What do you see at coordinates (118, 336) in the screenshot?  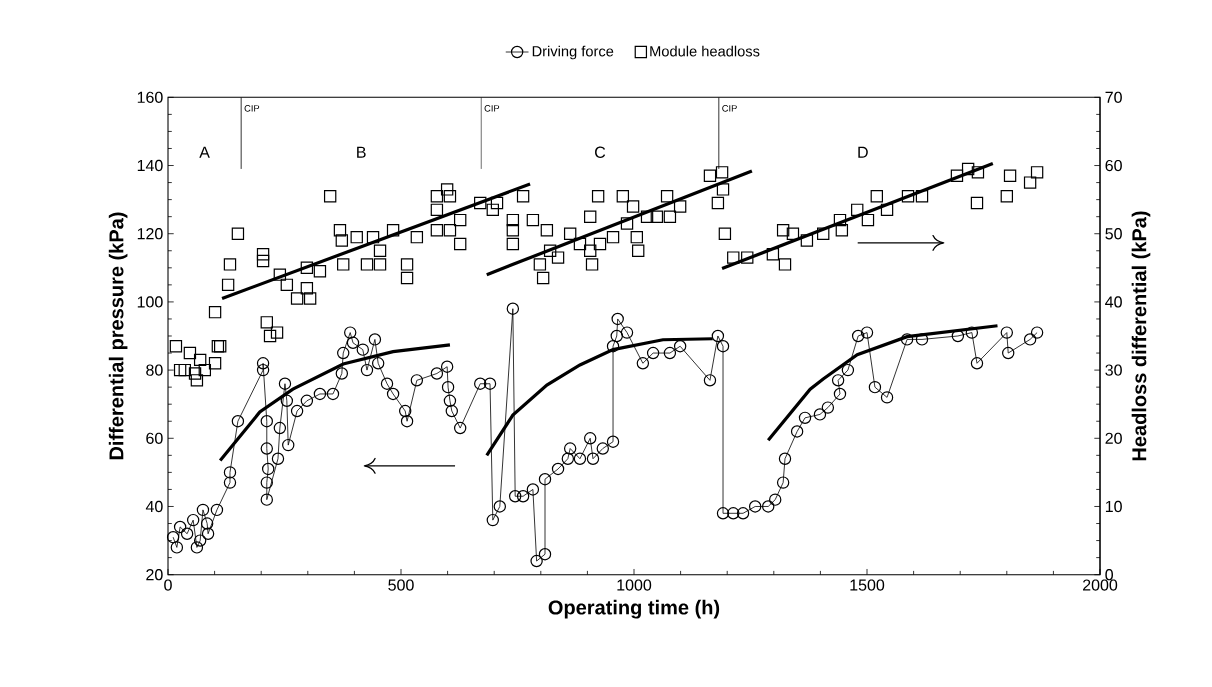 I see `y-axis-title: Differential pressure (kPa)` at bounding box center [118, 336].